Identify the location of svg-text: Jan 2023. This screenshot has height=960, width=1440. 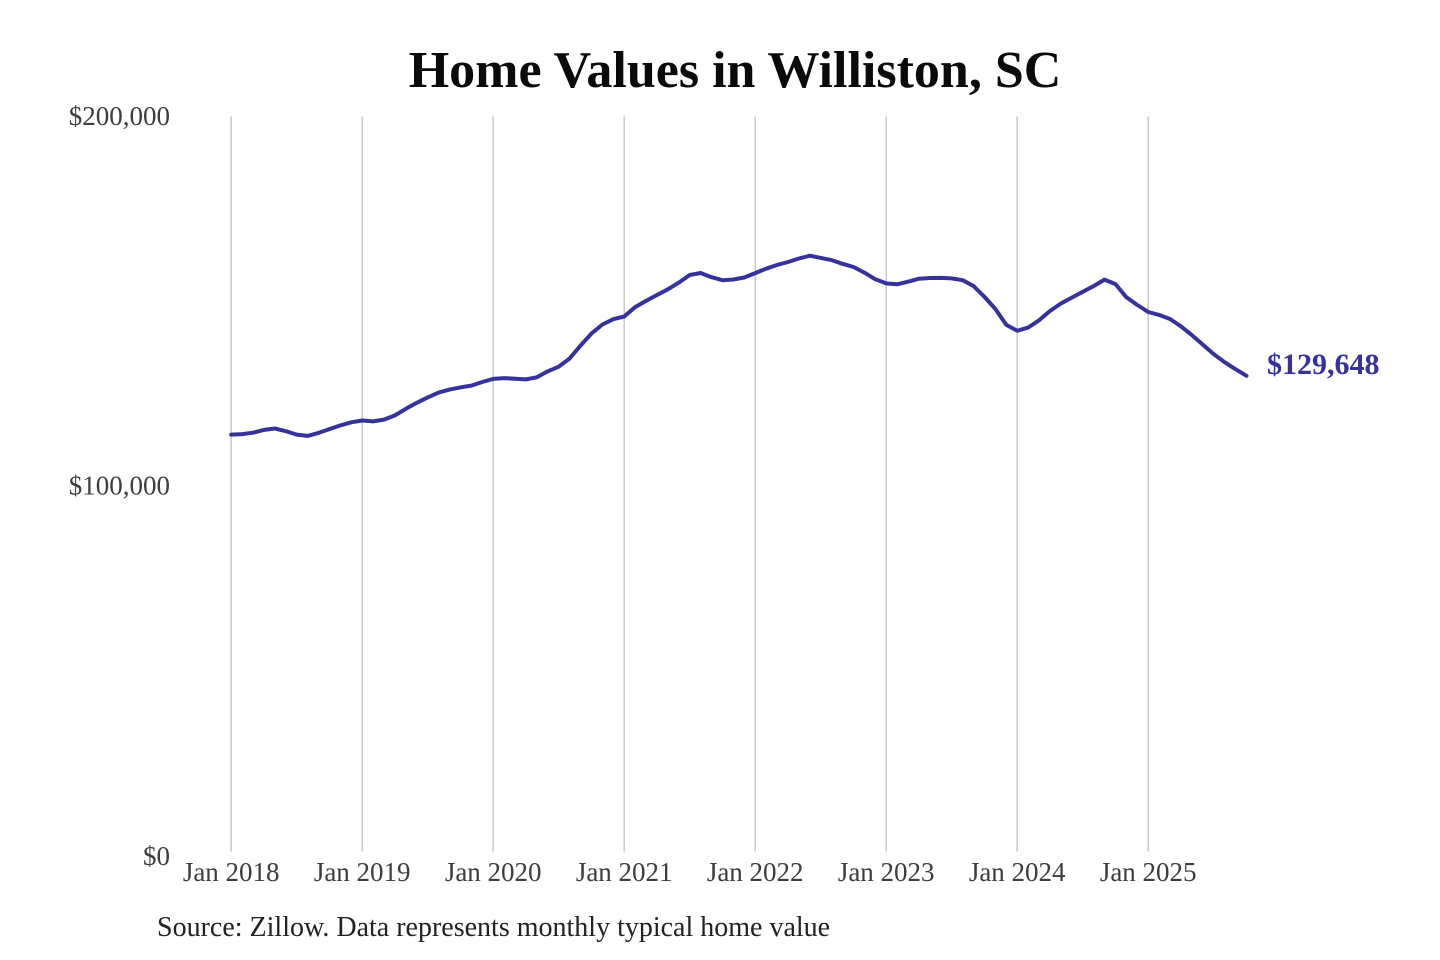
(886, 872).